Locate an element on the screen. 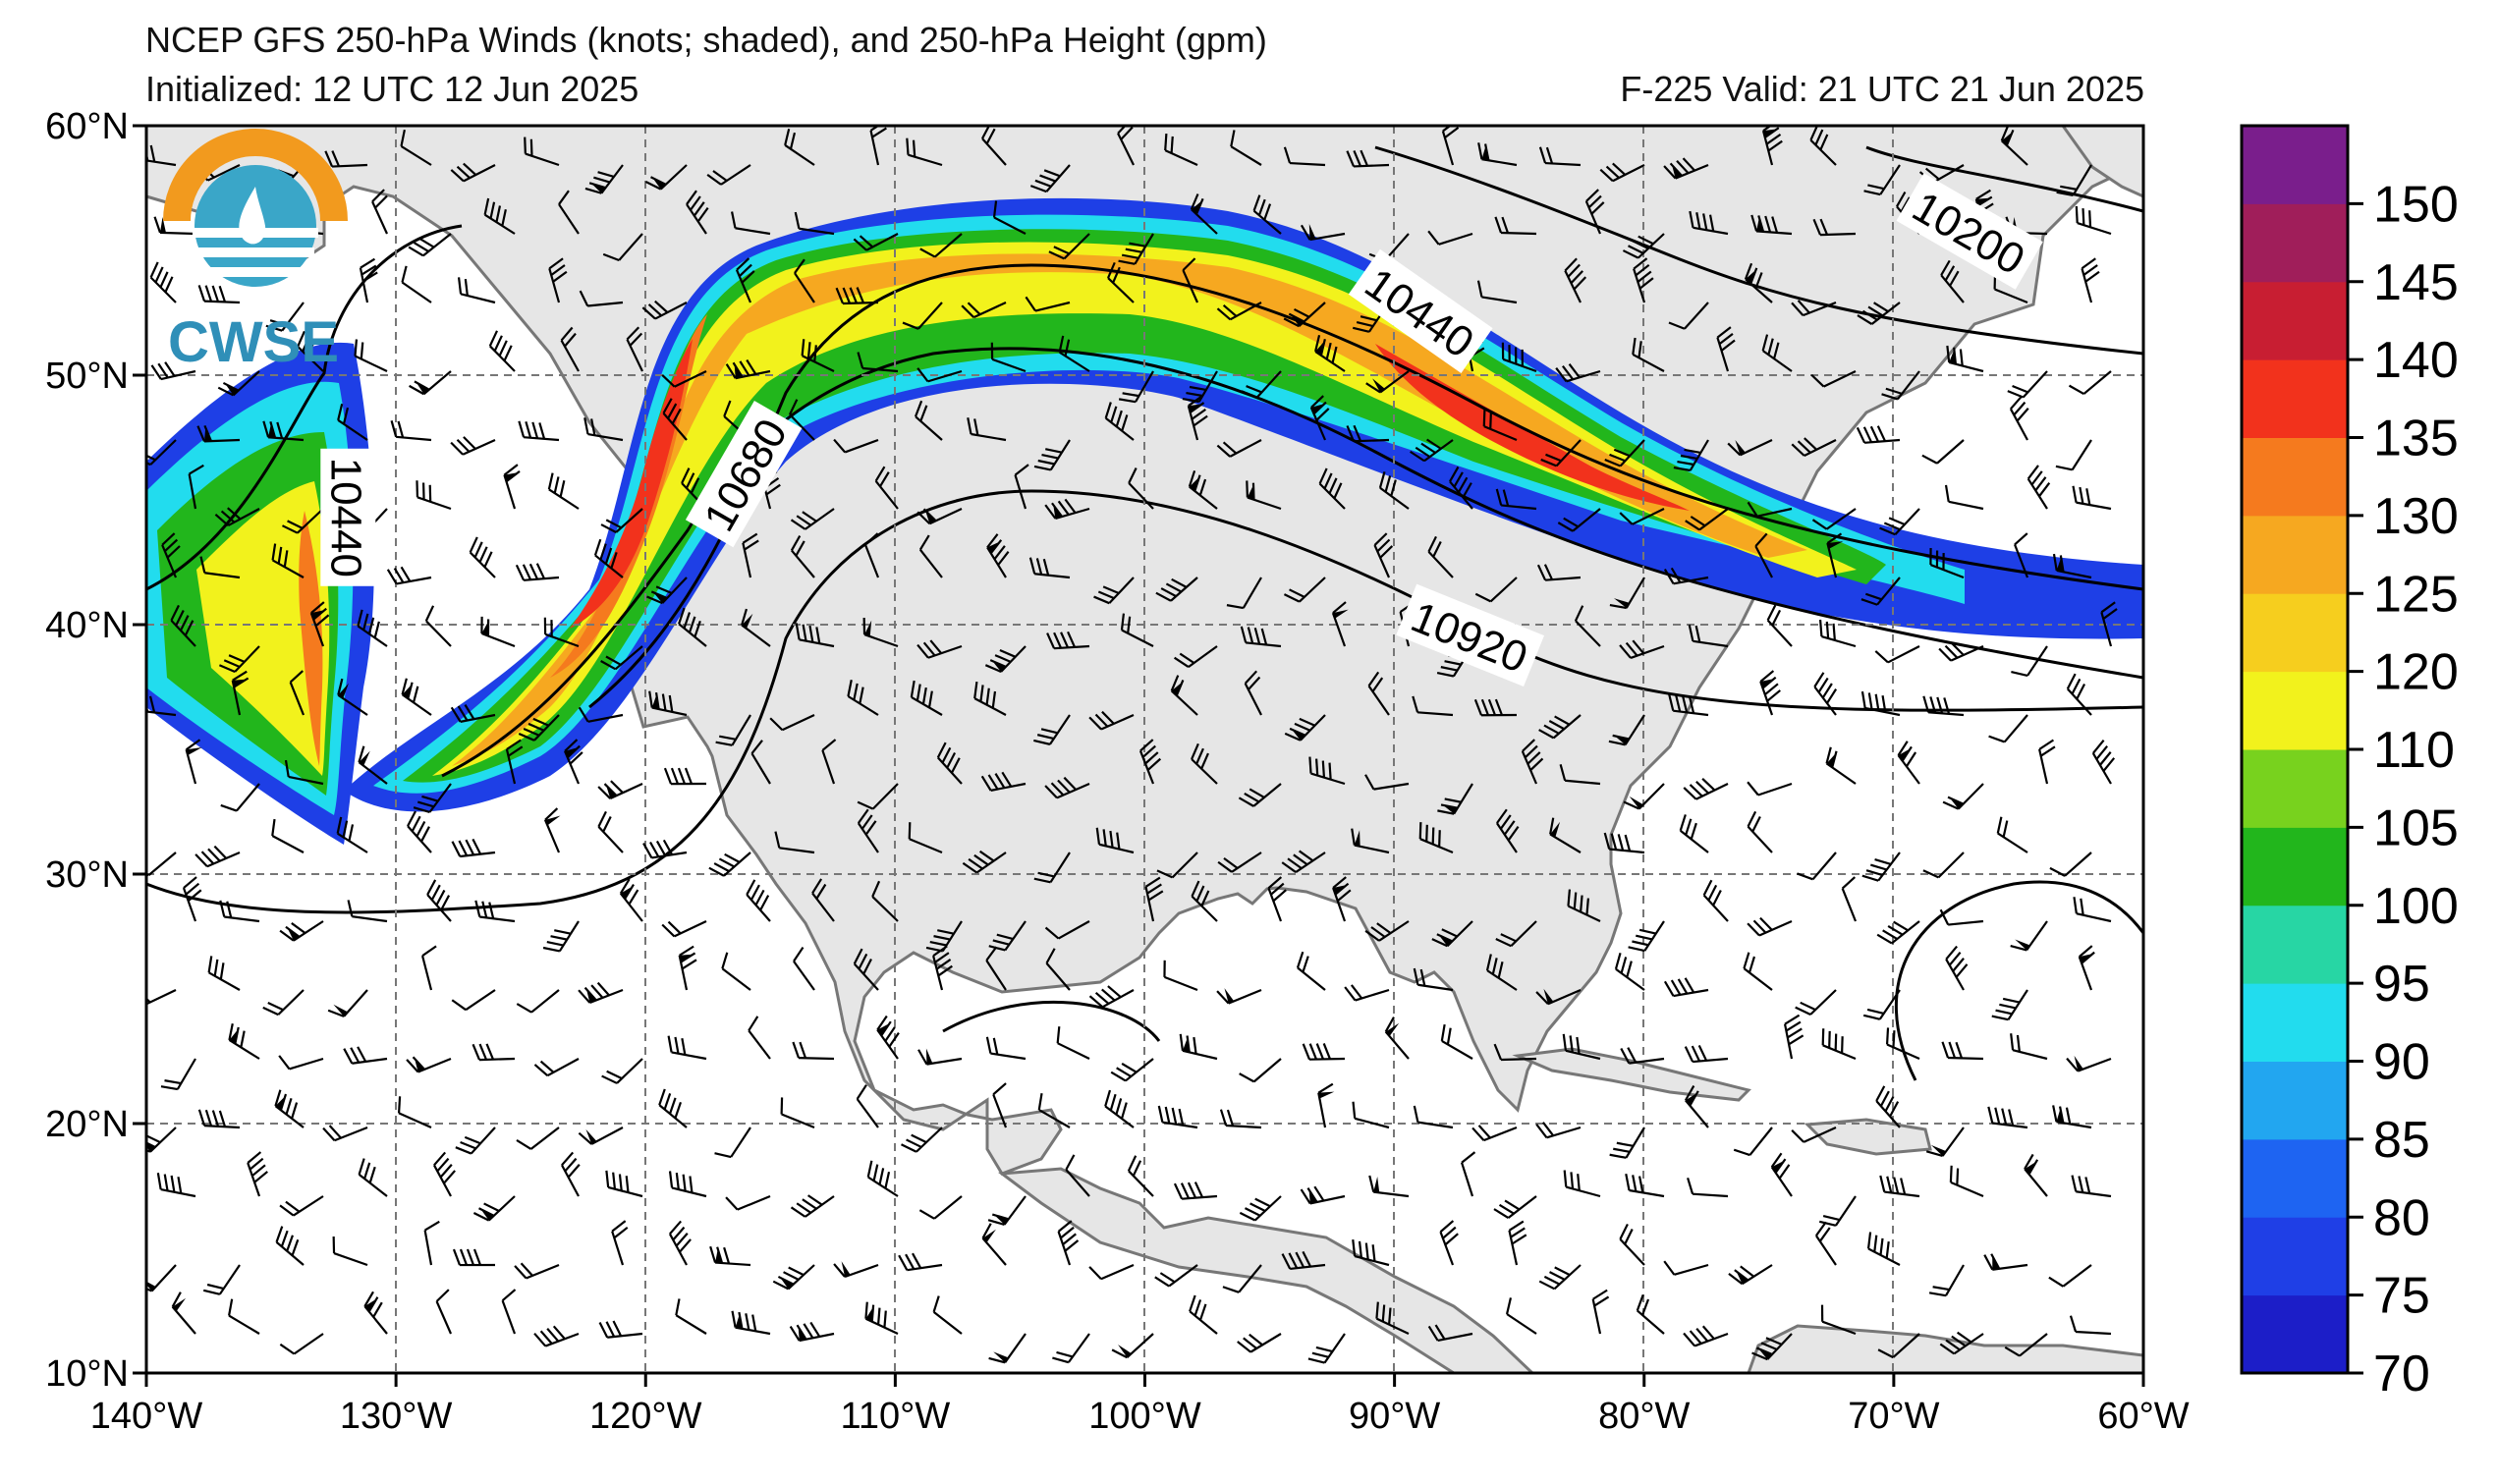 This screenshot has width=2498, height=1484. colorbar-label: 145 is located at coordinates (2416, 282).